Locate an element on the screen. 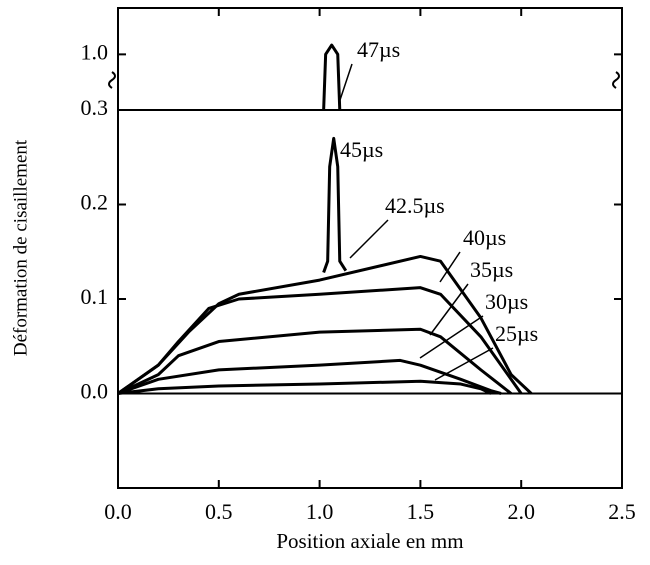 The image size is (650, 565). y-tick-label: 0.2 is located at coordinates (95, 202).